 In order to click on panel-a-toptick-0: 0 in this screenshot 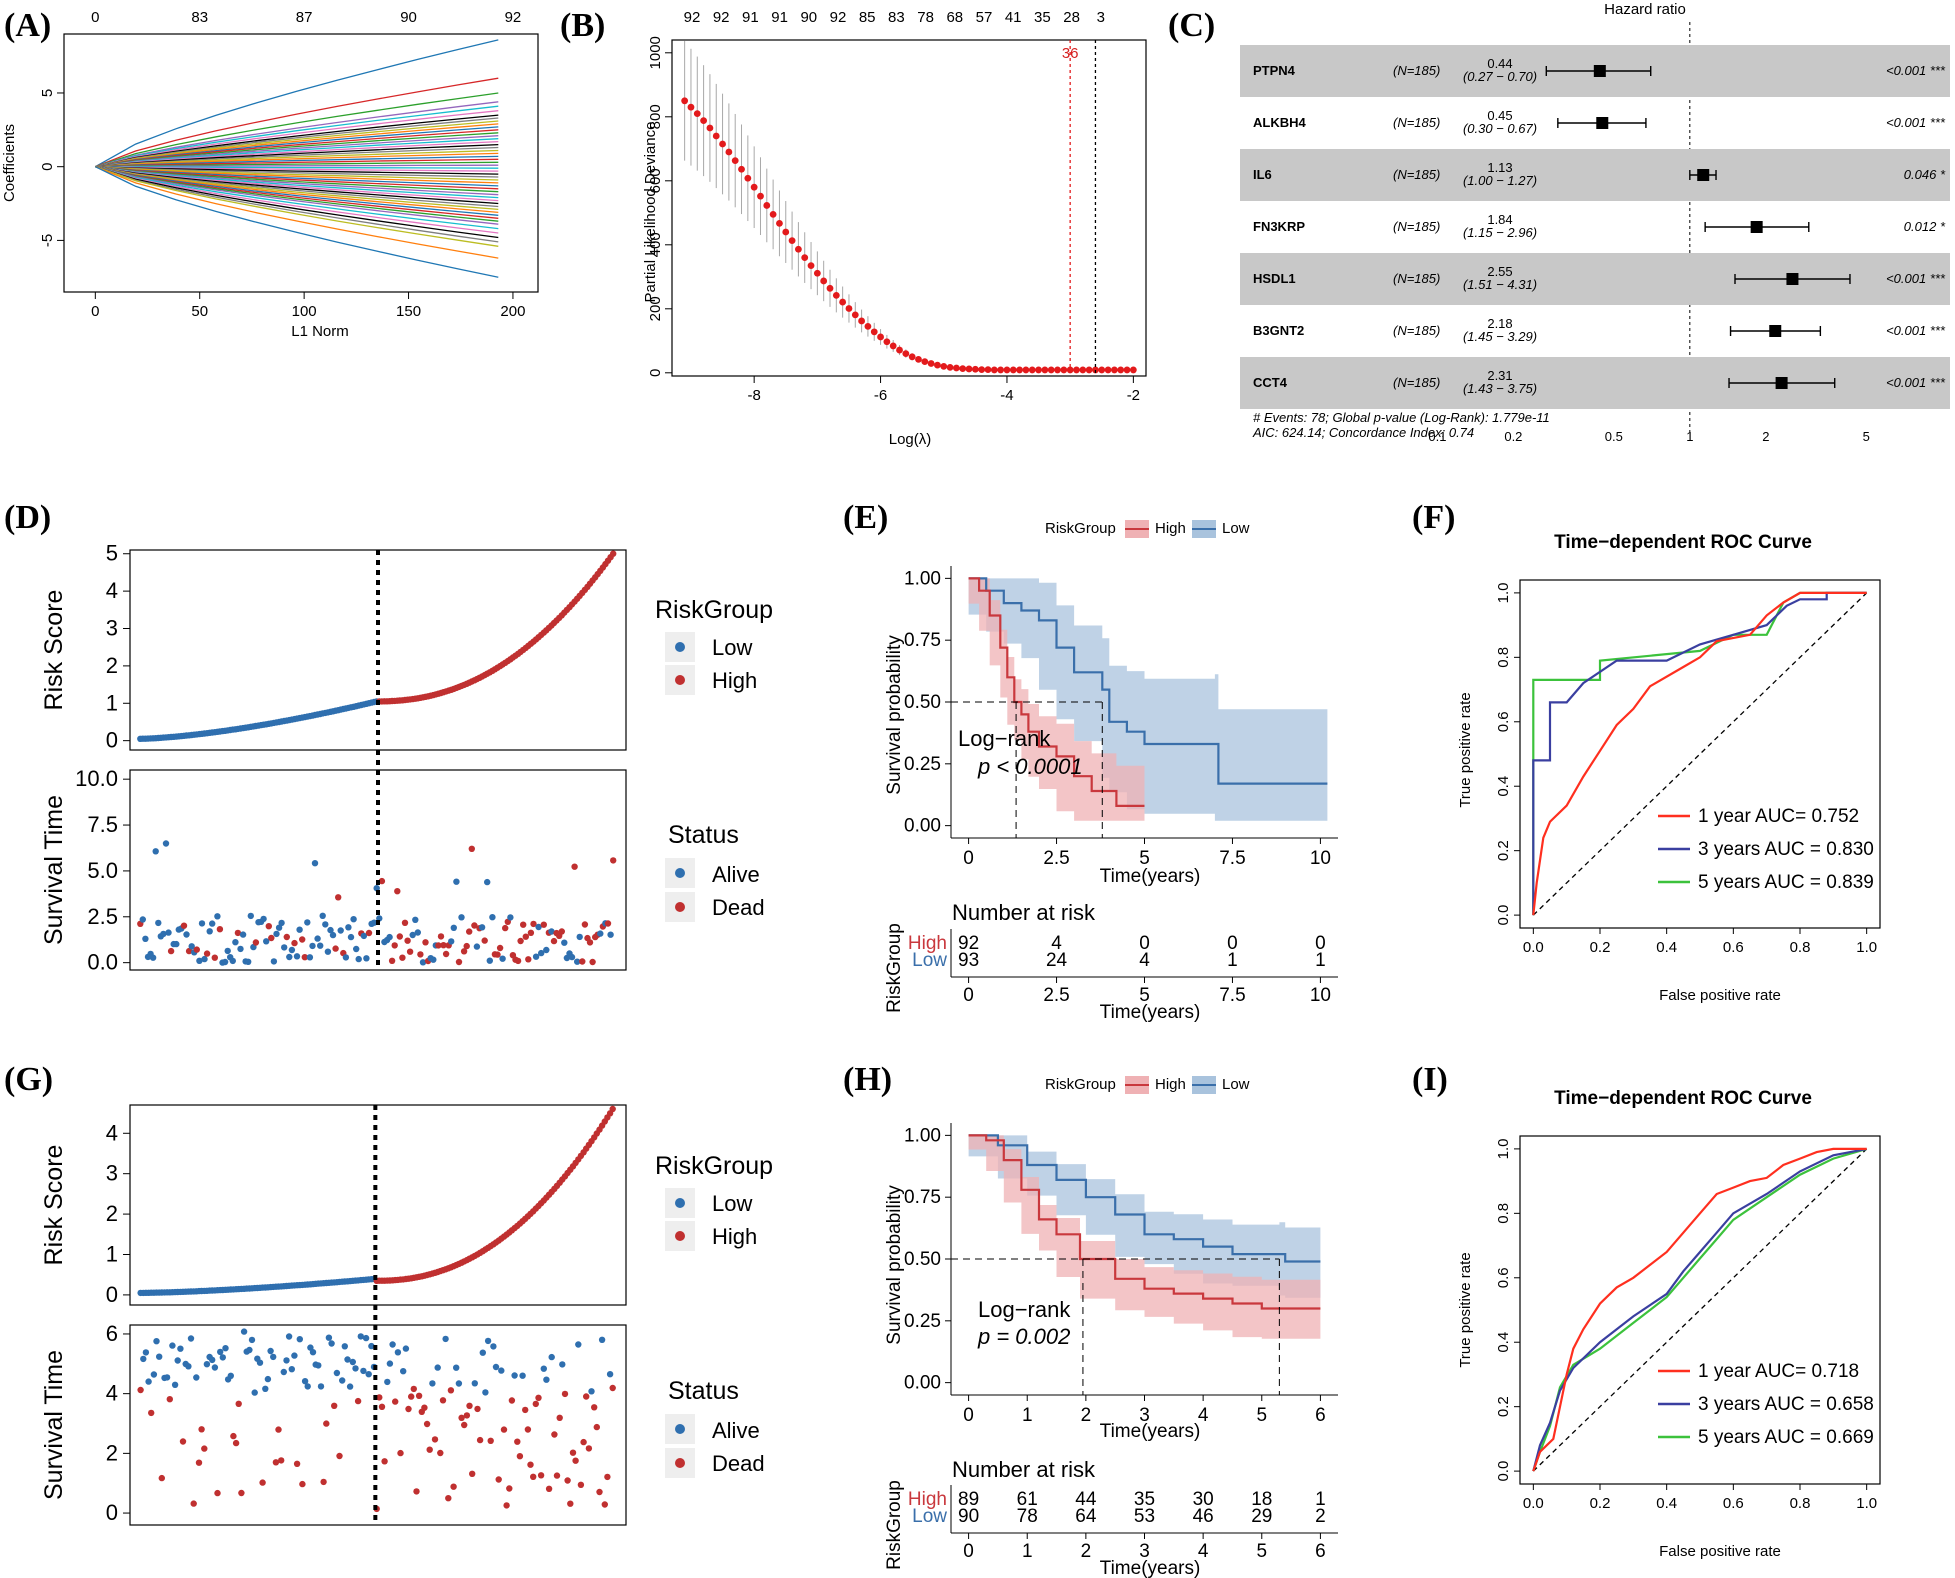, I will do `click(95, 17)`.